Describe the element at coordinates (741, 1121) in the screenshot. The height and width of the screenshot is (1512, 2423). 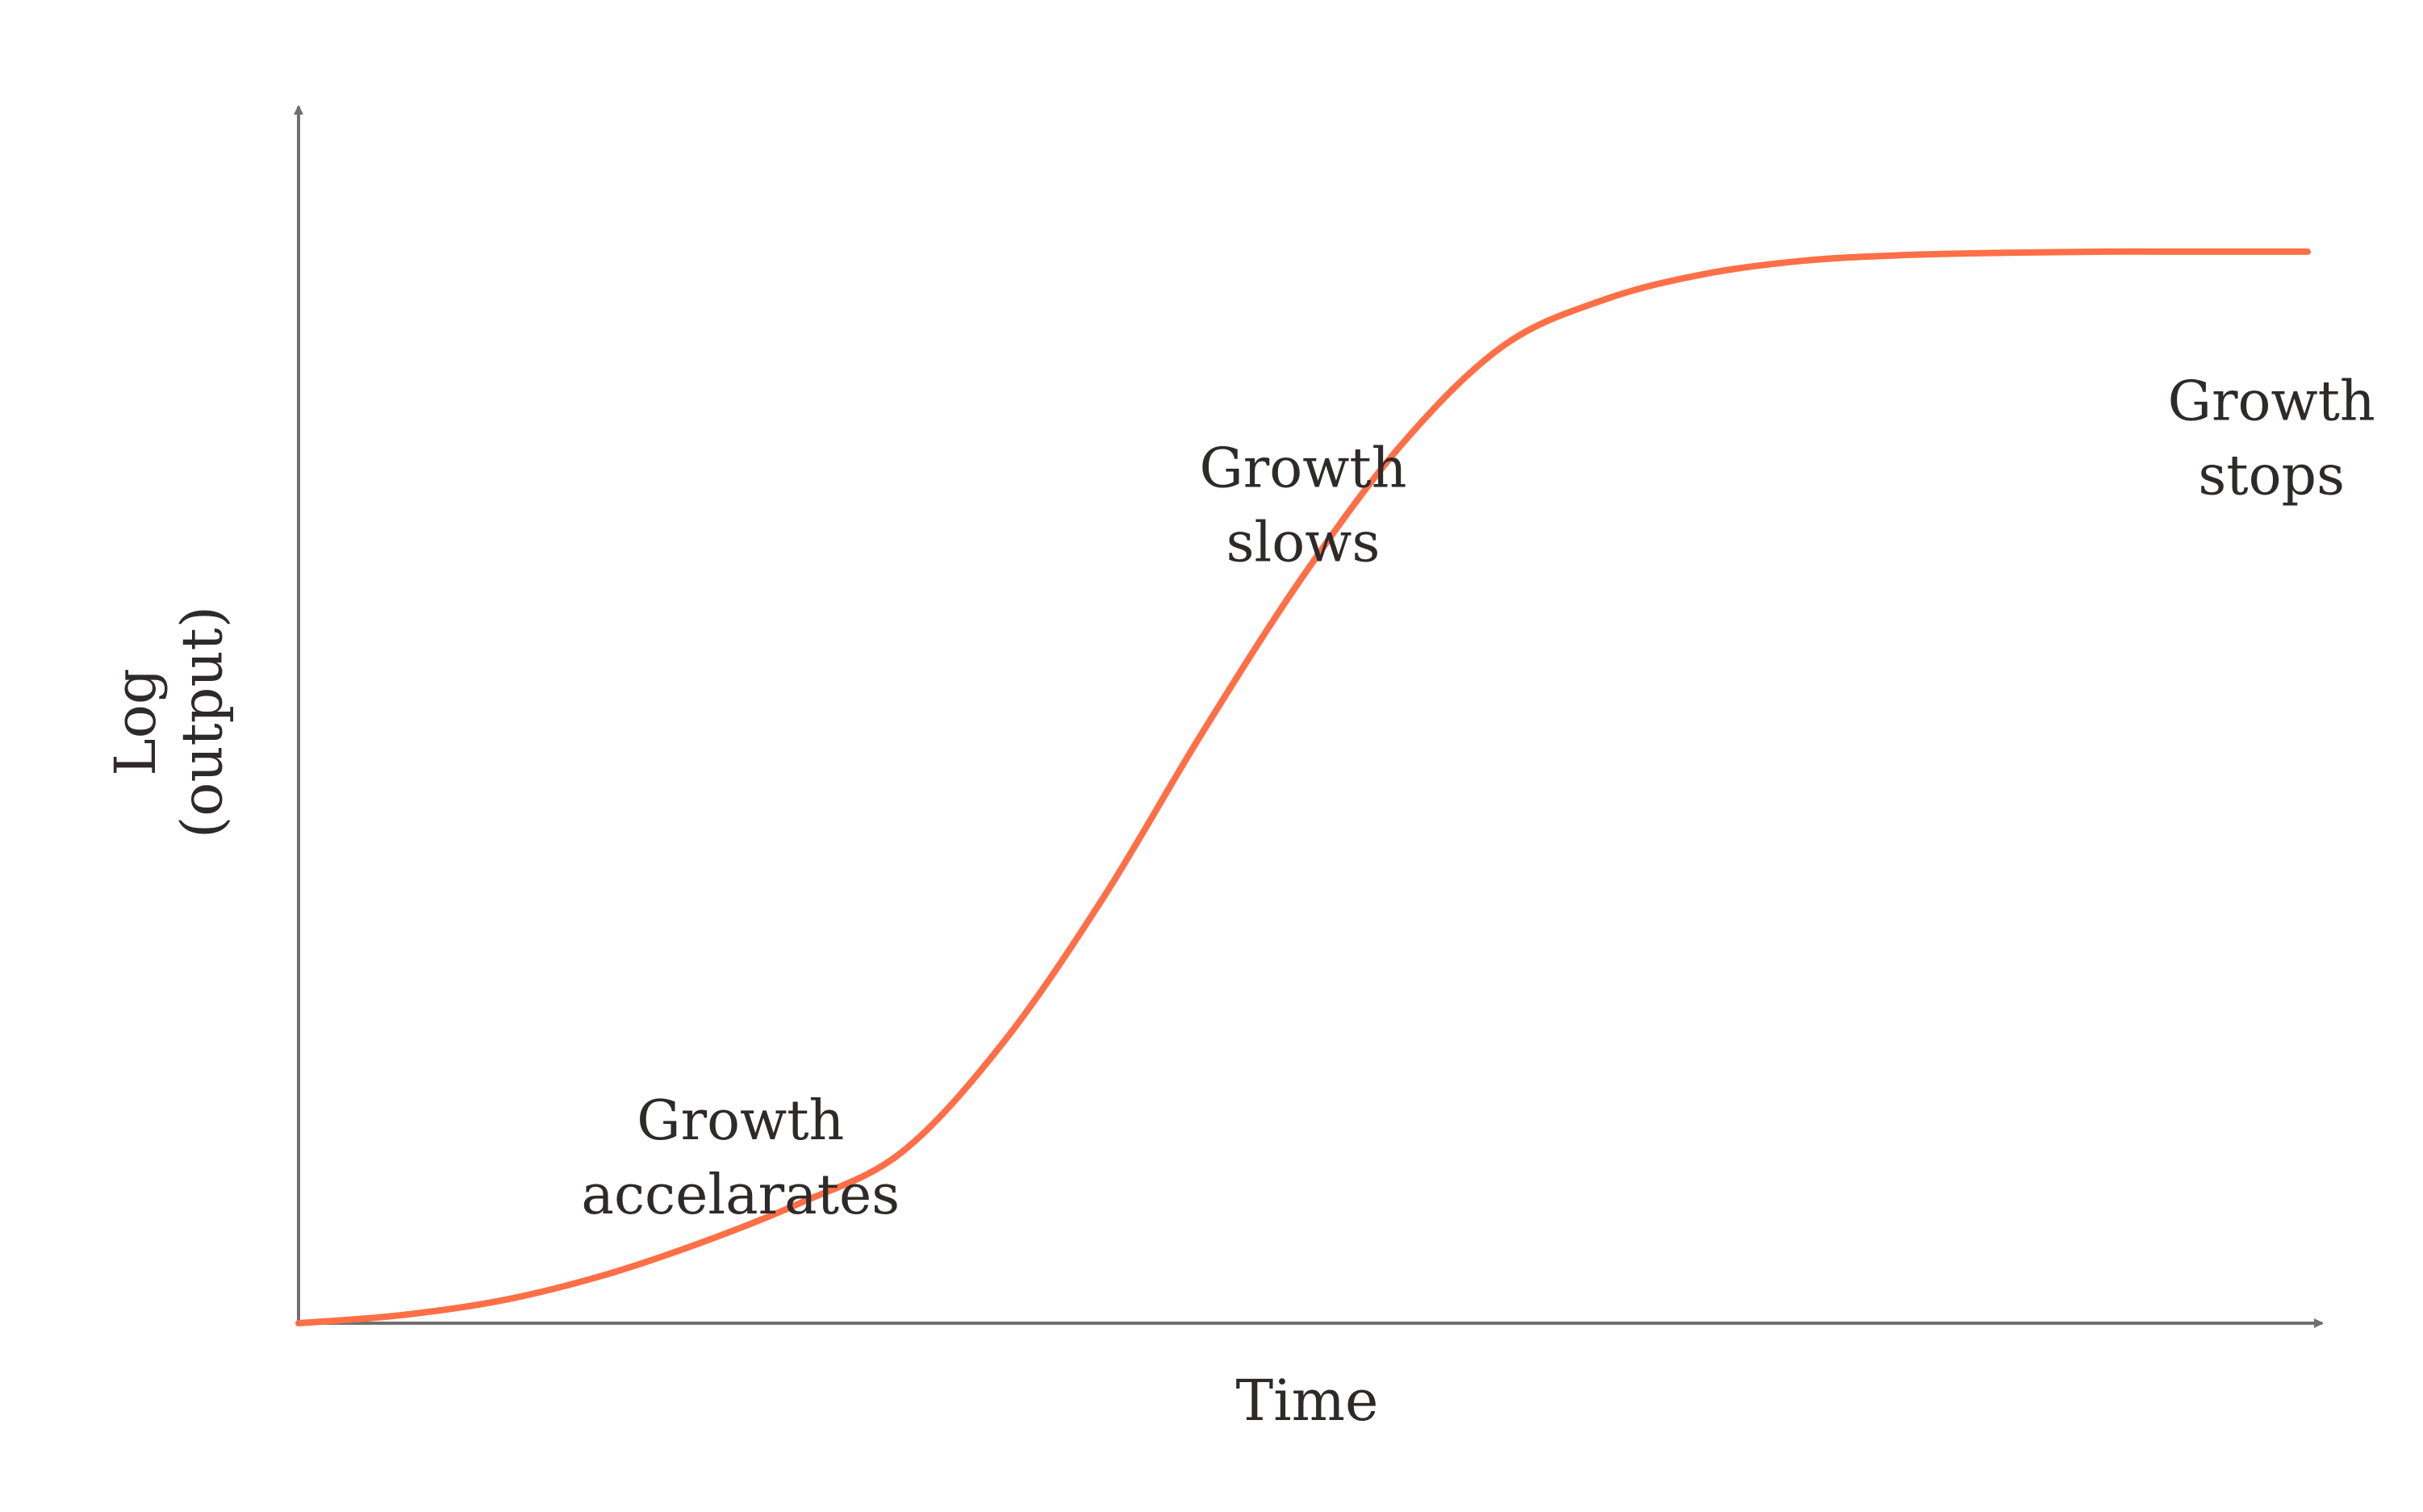
I see `annotation-accel-line-1: Growth` at that location.